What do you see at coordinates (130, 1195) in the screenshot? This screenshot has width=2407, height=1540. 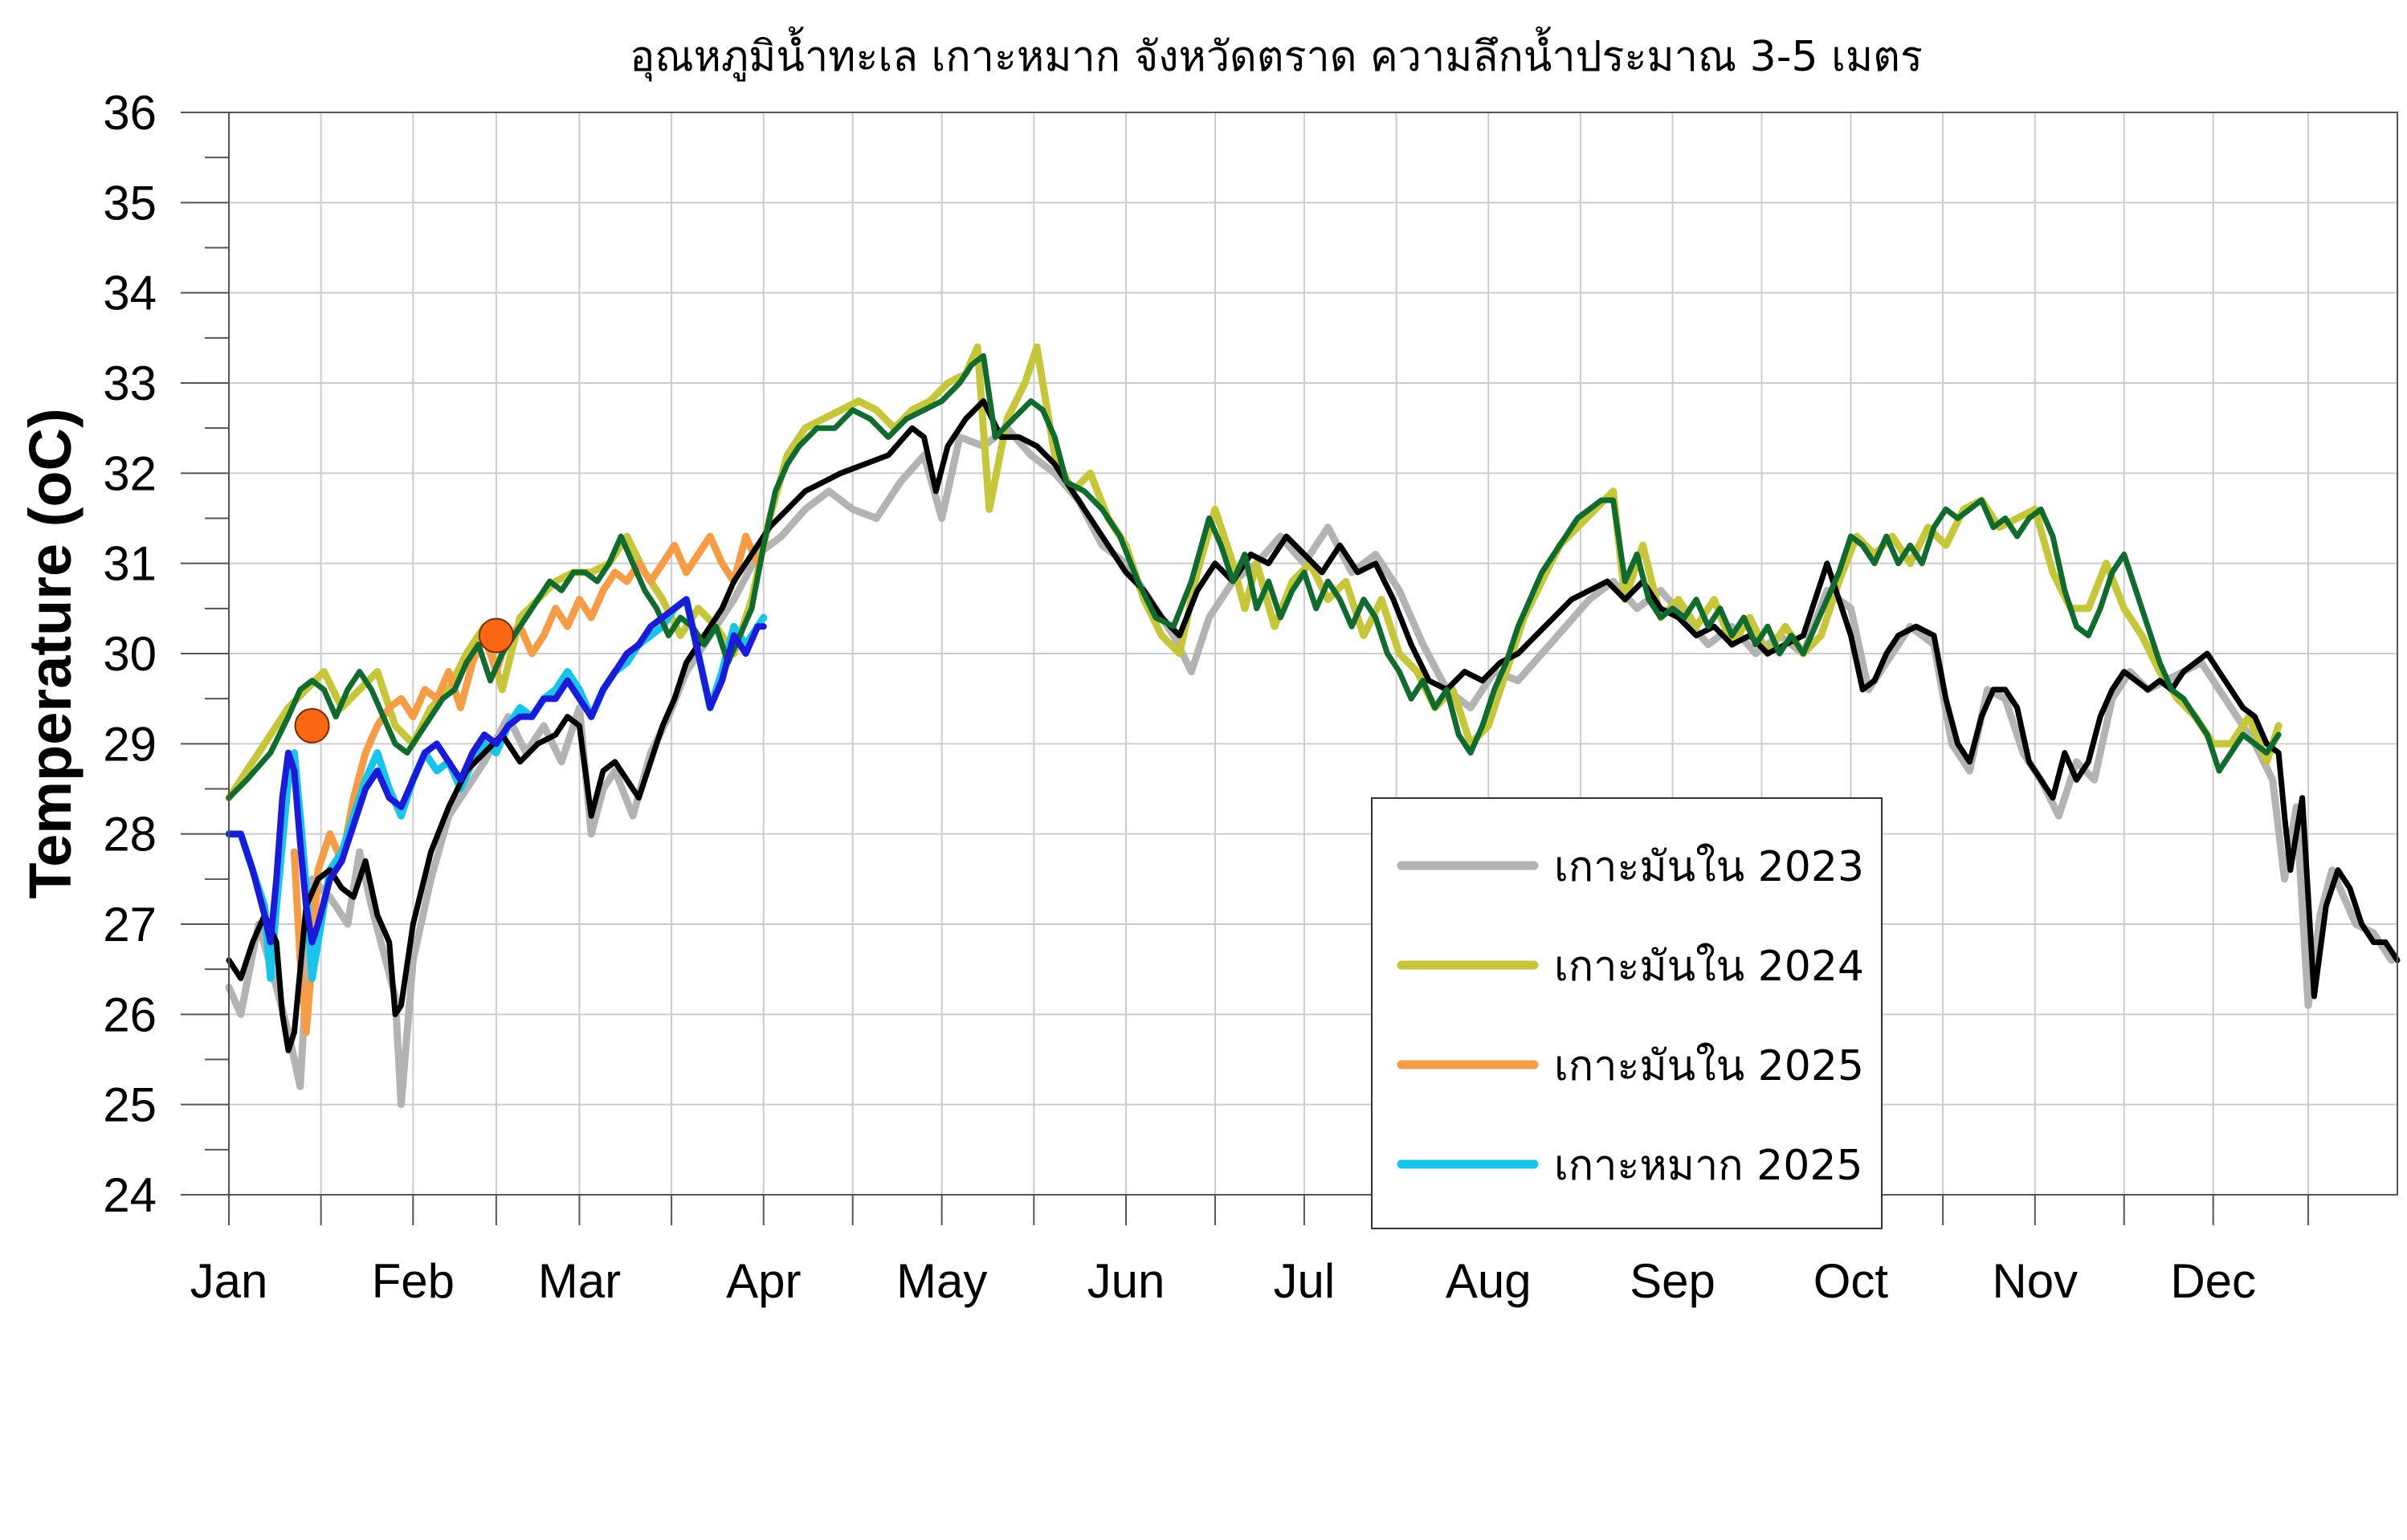 I see `y-tick-label: 24` at bounding box center [130, 1195].